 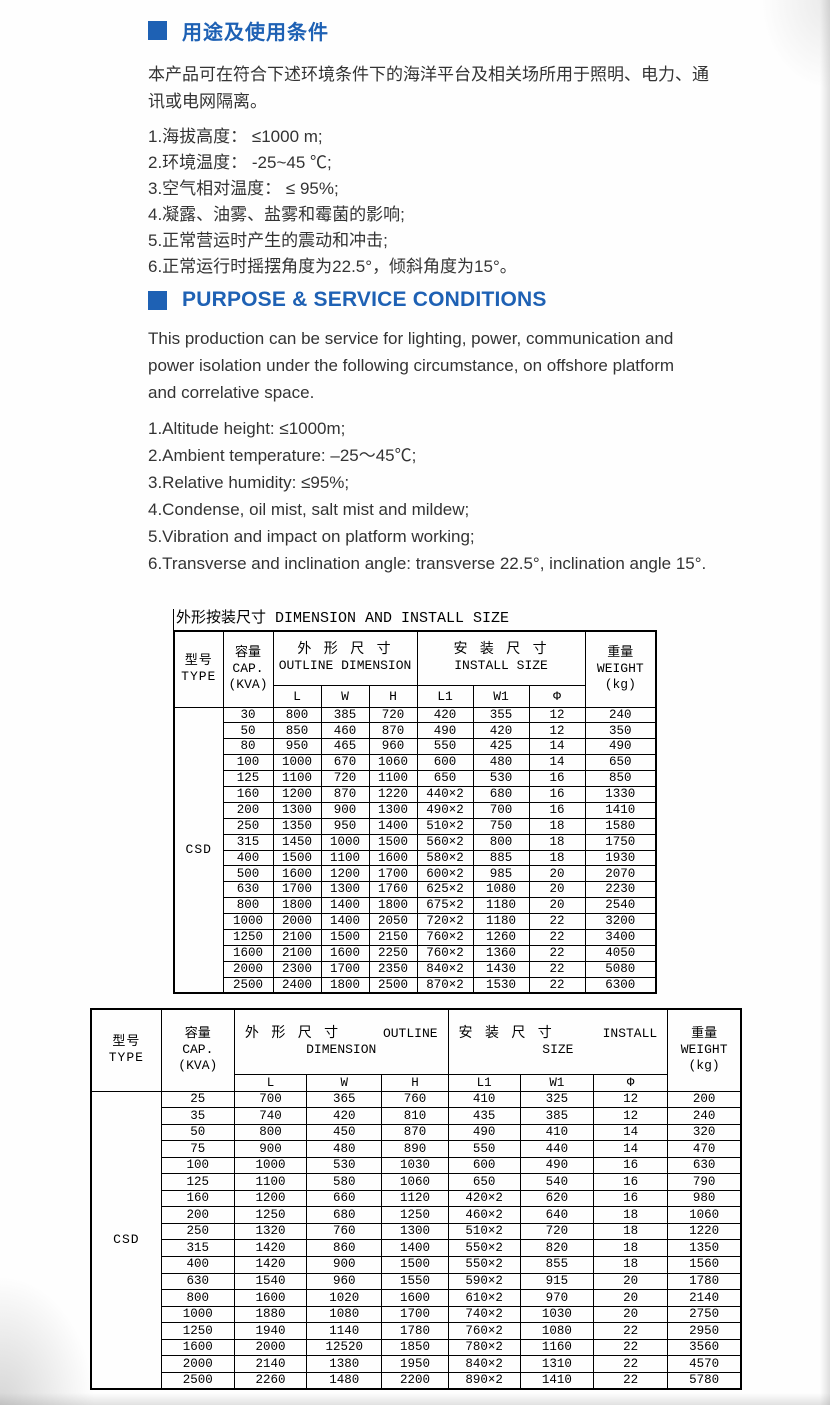 I want to click on table-cell: 6300, so click(x=620, y=985).